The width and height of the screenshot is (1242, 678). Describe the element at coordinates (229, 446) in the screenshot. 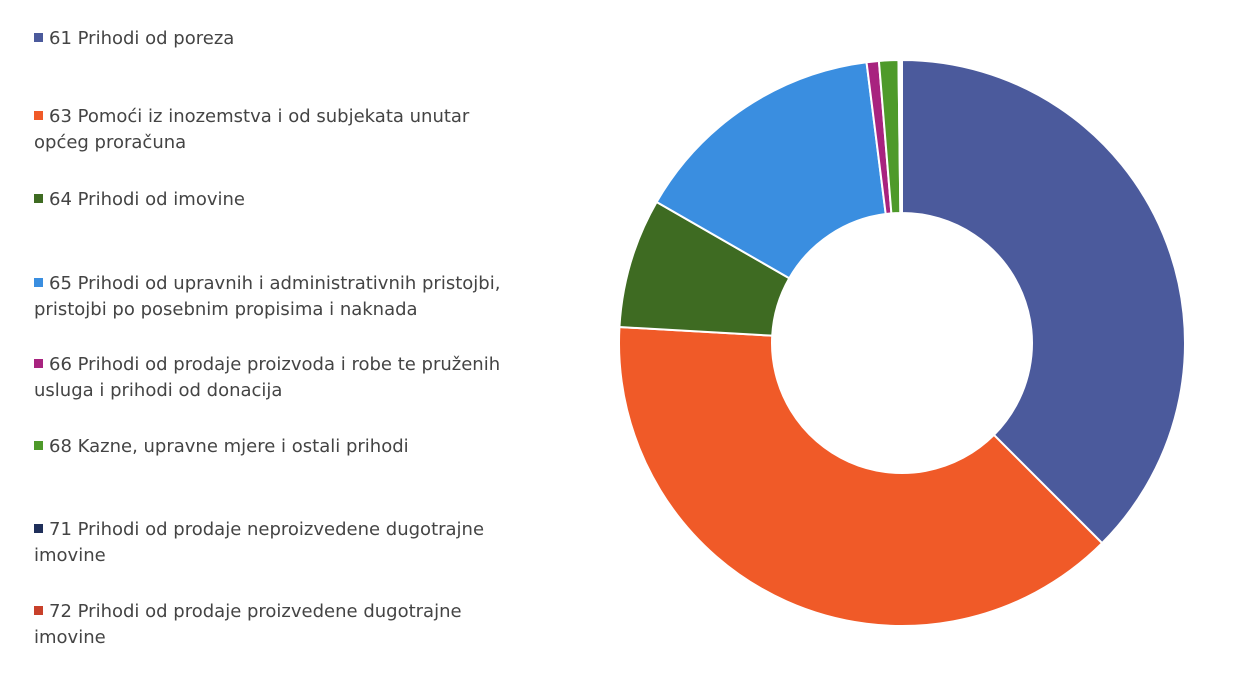

I see `legend-label: 68 Kazne, upravne mjere i ostali prihodi` at that location.